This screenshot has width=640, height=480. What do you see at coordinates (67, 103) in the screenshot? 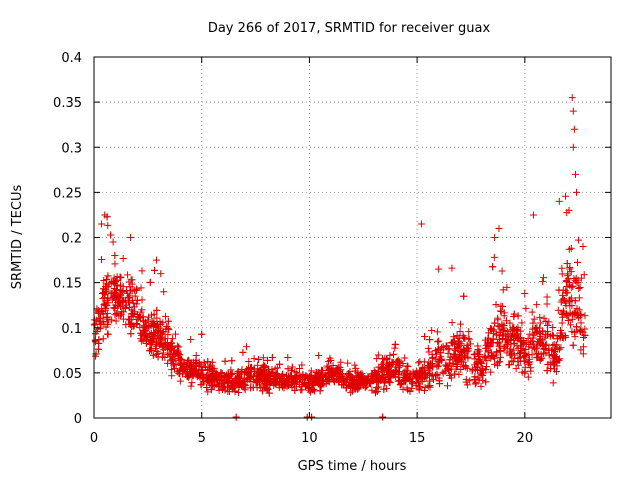
I see `y-tick-label: 0.35` at bounding box center [67, 103].